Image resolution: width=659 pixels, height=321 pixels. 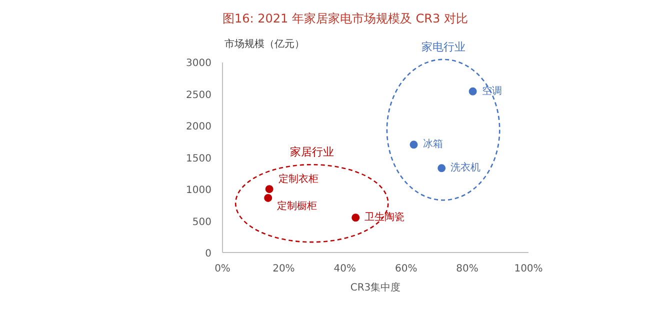 I want to click on annotation: 洗衣机, so click(x=465, y=168).